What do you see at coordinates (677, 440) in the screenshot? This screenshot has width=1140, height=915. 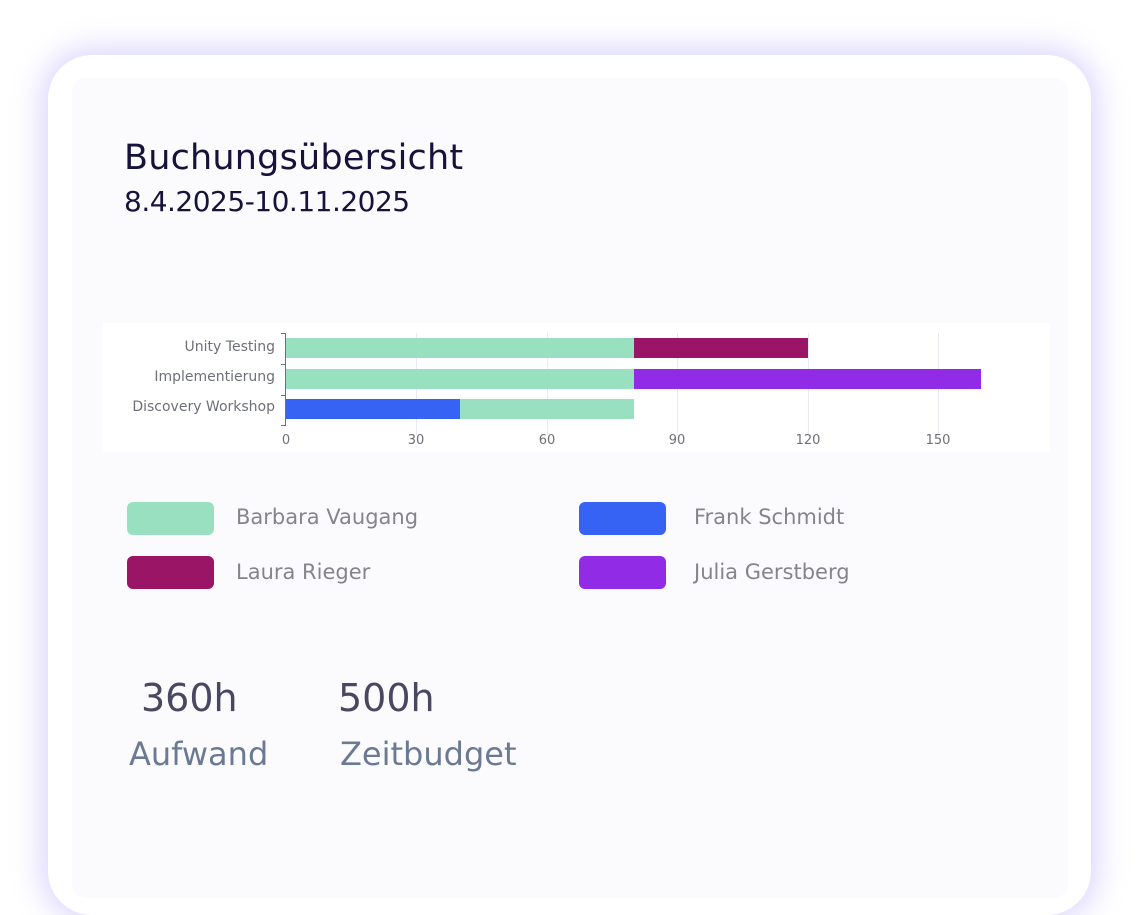 I see `x-tick-label: 90` at bounding box center [677, 440].